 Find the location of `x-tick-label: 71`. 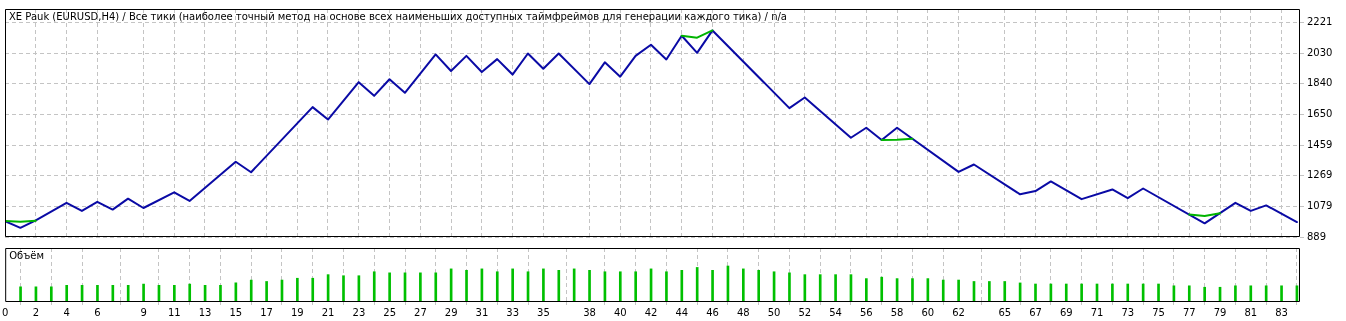

x-tick-label: 71 is located at coordinates (1097, 312).